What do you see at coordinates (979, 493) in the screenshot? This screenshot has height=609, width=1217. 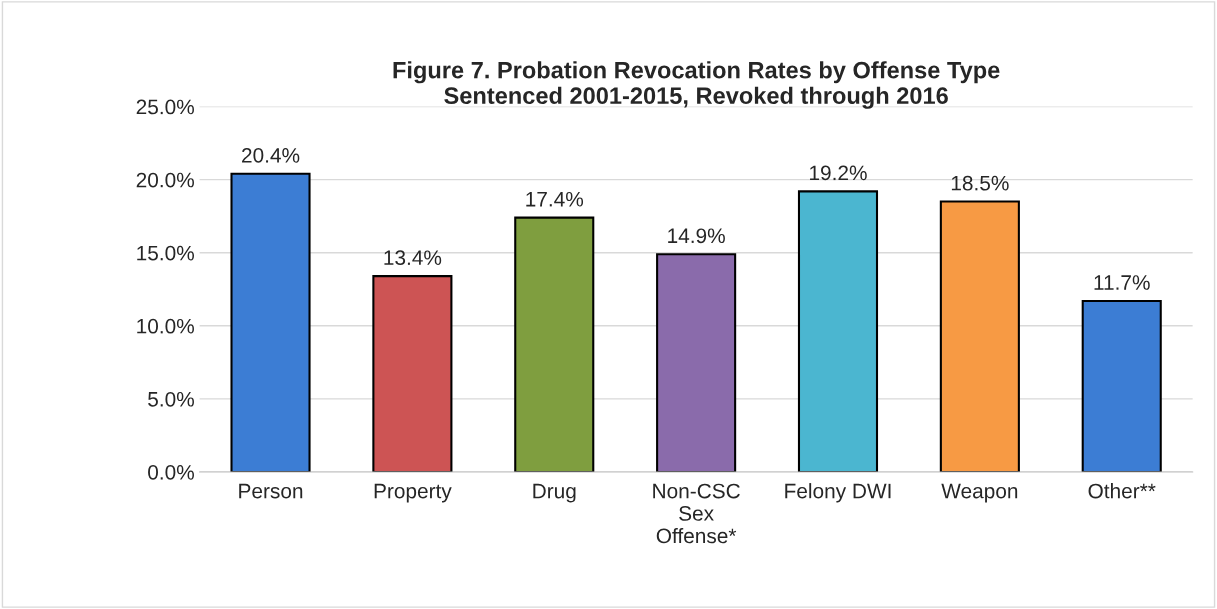 I see `x-tick-label: Weapon` at bounding box center [979, 493].